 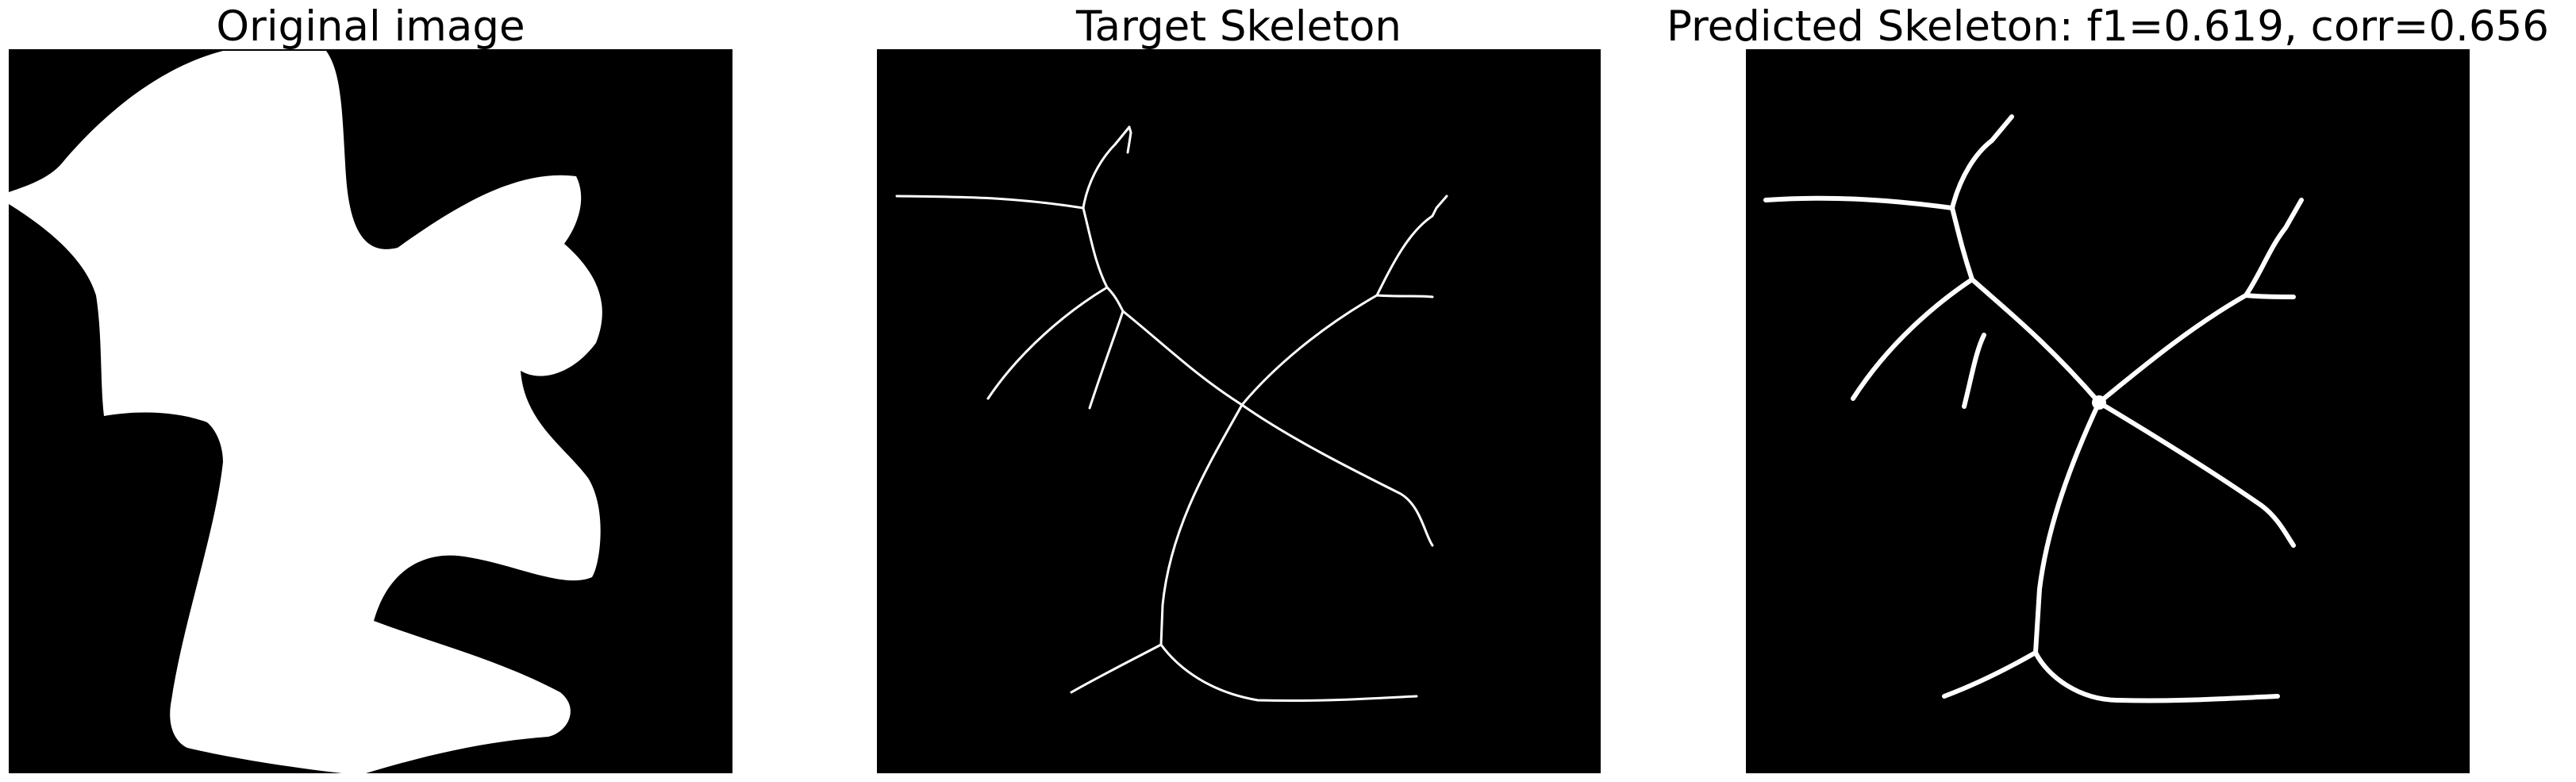 What do you see at coordinates (2099, 402) in the screenshot?
I see `junction-node` at bounding box center [2099, 402].